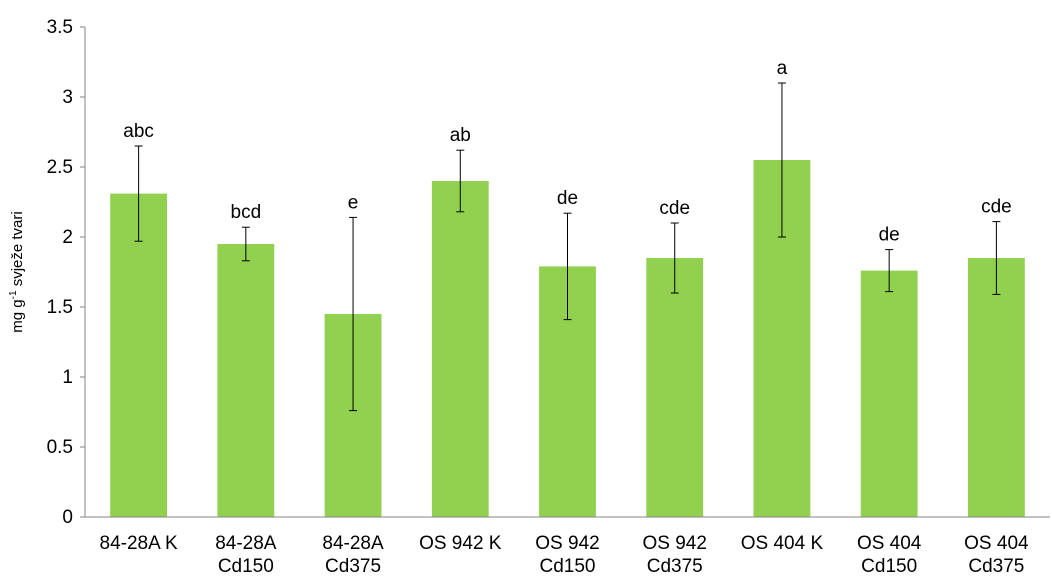 The width and height of the screenshot is (1052, 576). I want to click on y-axis-label-main: mg g, so click(17, 315).